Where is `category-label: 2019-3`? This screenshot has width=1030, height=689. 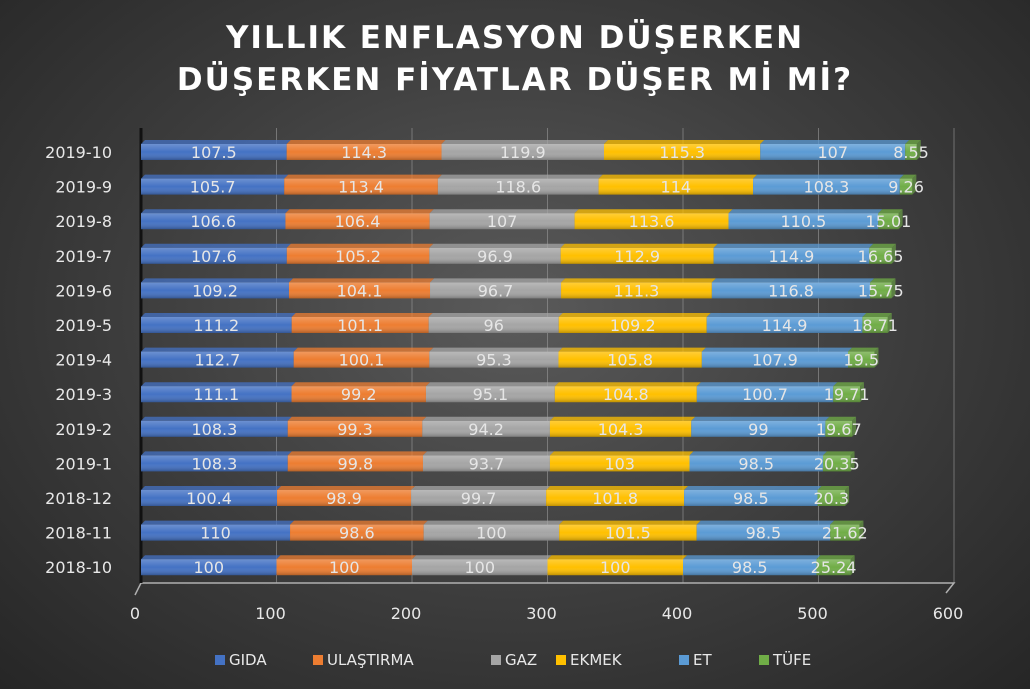 category-label: 2019-3 is located at coordinates (83, 394).